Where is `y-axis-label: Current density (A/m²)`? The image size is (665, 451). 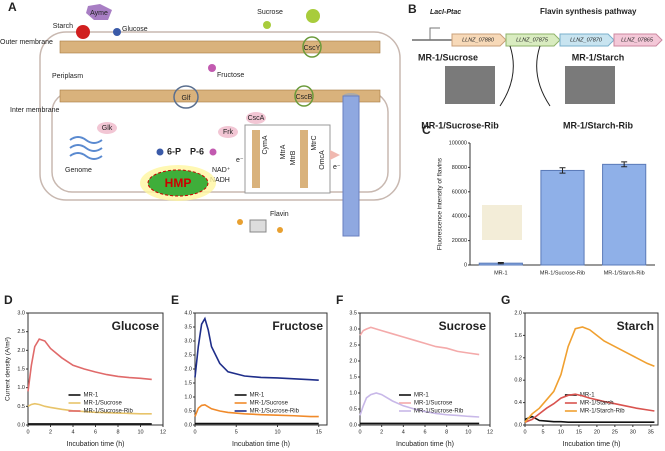 y-axis-label: Current density (A/m²) is located at coordinates (8, 369).